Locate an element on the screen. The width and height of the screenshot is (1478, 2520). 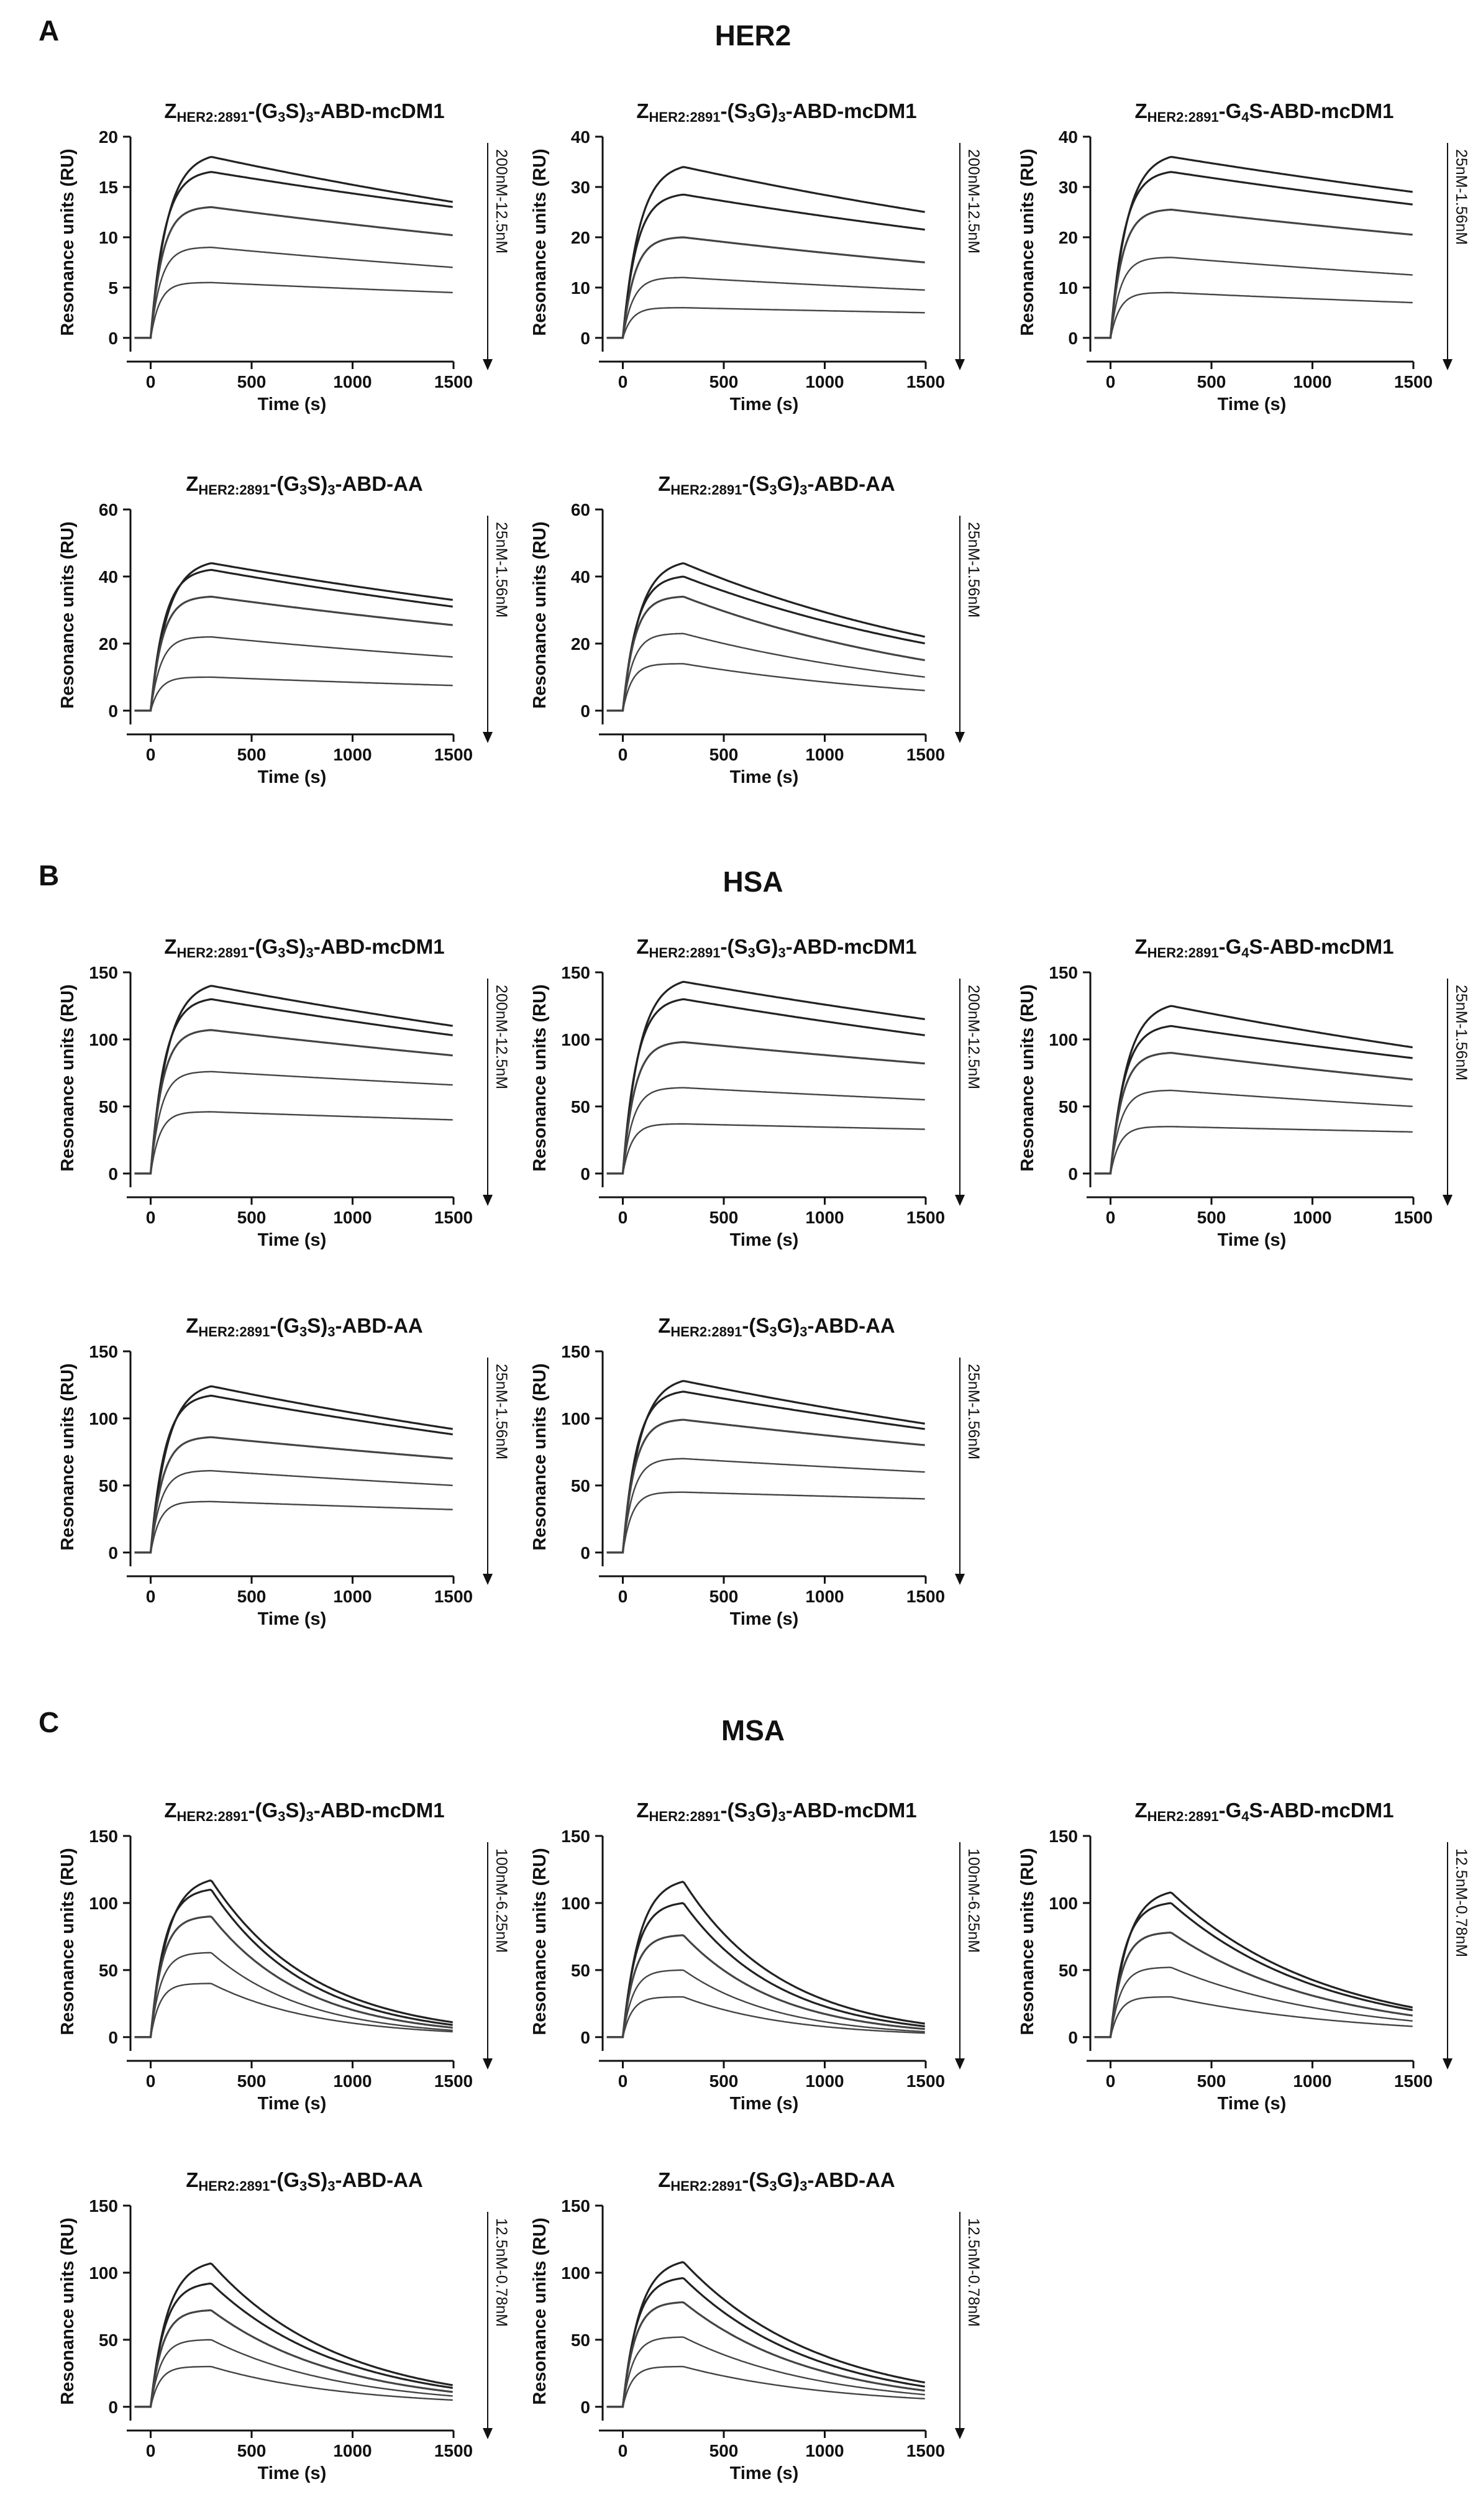
chart-title: ZHER2:2891-(G3S)3-ABD-AA is located at coordinates (304, 2181).